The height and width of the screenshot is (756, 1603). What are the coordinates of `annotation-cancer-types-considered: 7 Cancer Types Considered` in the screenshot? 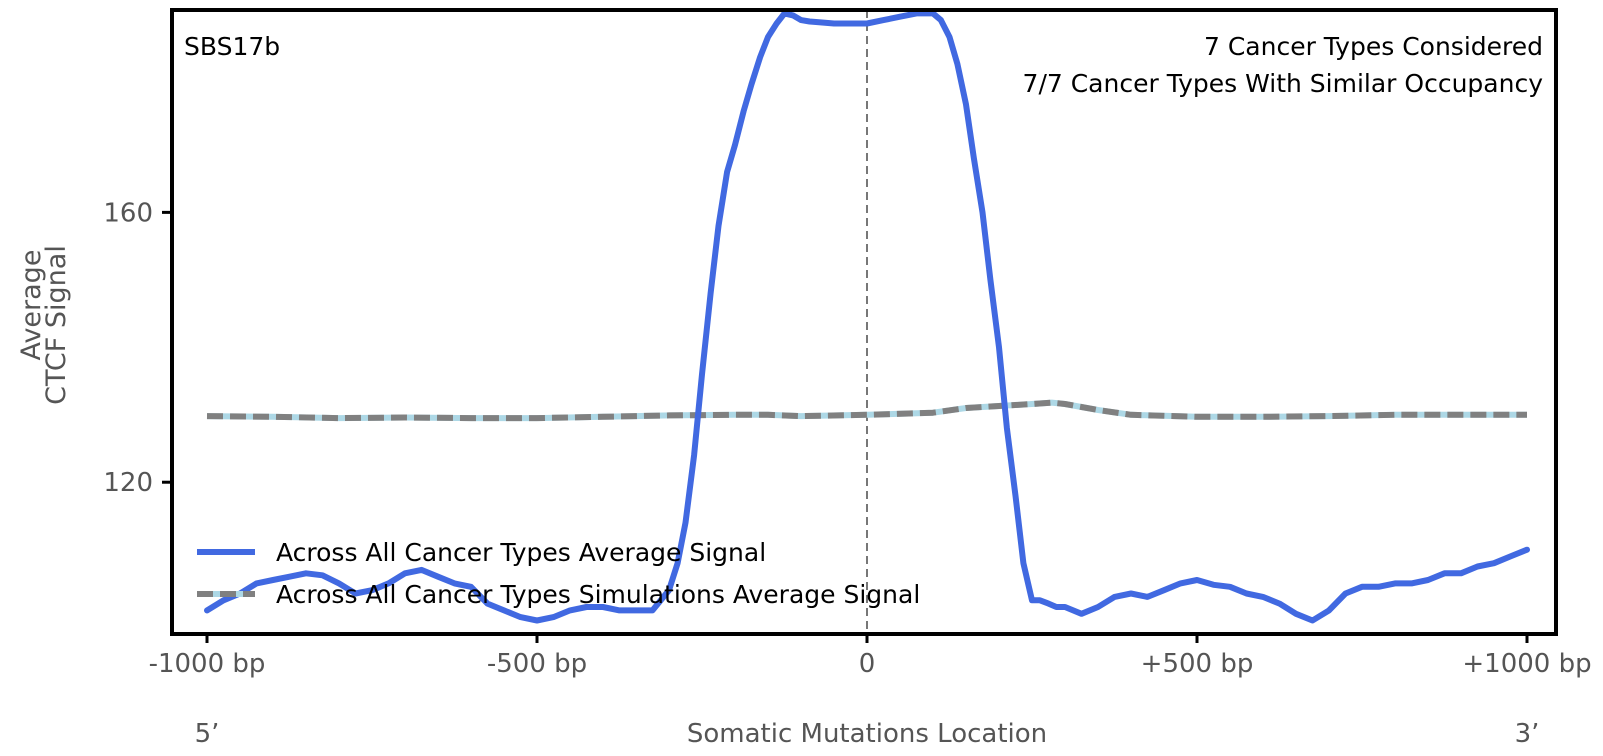 It's located at (1373, 46).